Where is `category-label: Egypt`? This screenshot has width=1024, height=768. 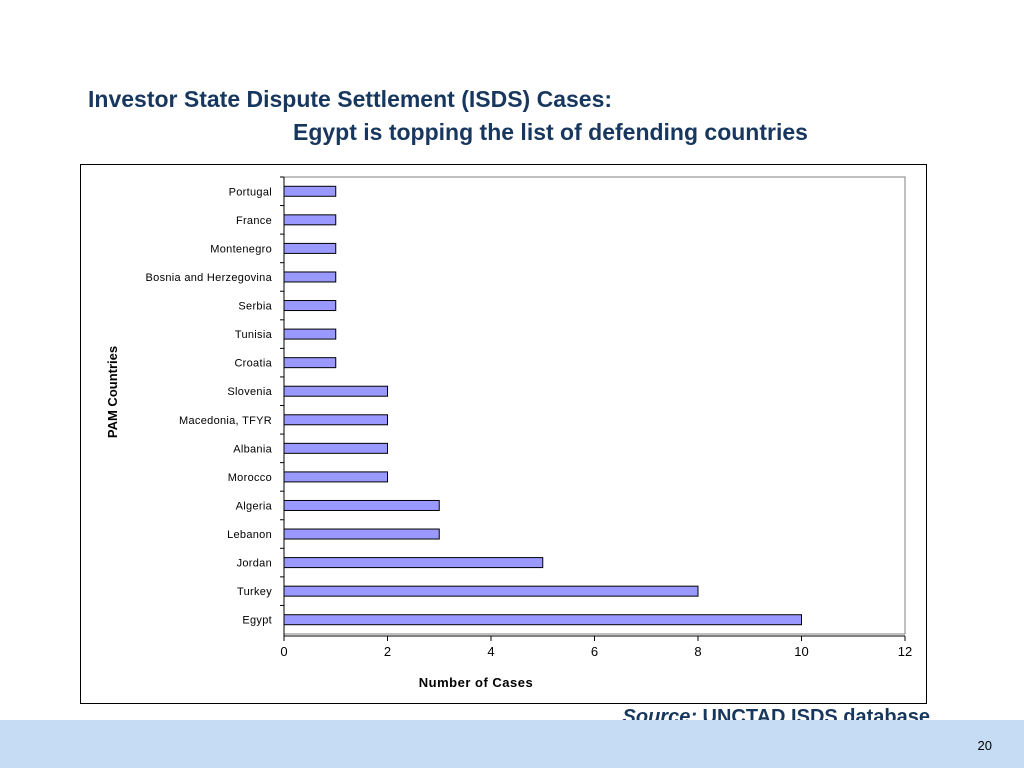
category-label: Egypt is located at coordinates (257, 621).